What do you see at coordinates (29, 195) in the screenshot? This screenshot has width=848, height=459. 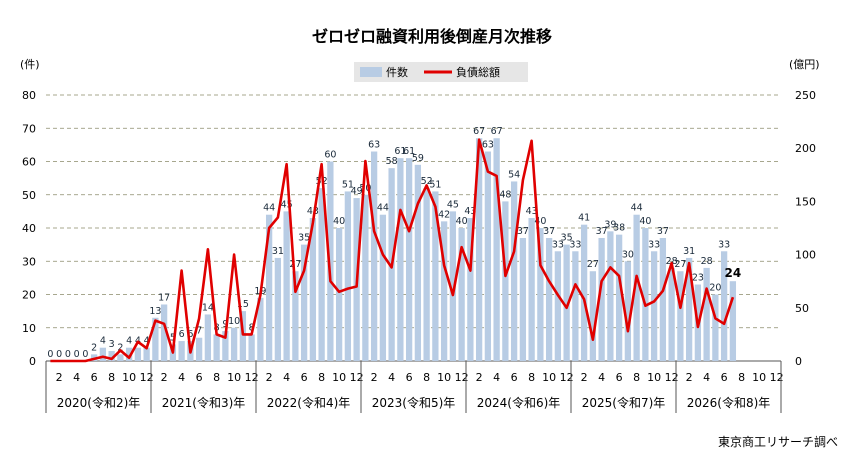 I see `left-tick-label: 50` at bounding box center [29, 195].